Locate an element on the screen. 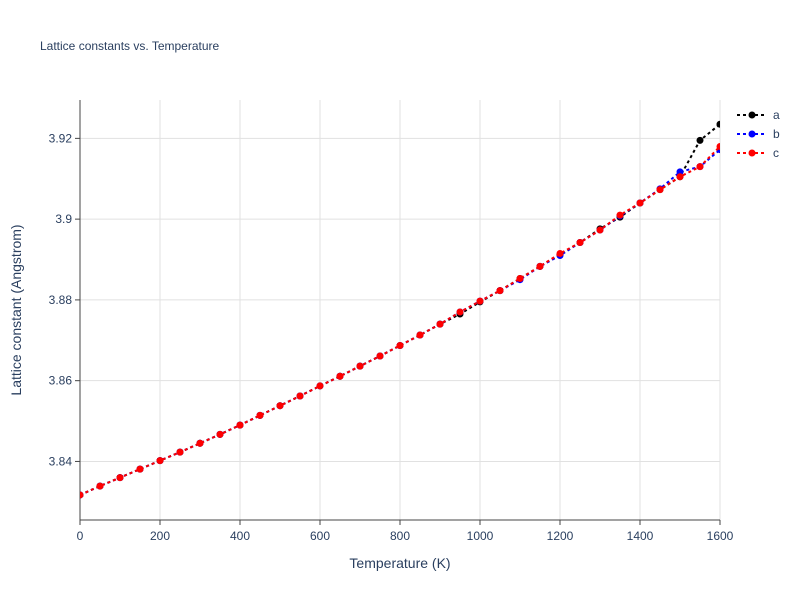 The image size is (800, 600). x-tick-label: 1000 is located at coordinates (480, 536).